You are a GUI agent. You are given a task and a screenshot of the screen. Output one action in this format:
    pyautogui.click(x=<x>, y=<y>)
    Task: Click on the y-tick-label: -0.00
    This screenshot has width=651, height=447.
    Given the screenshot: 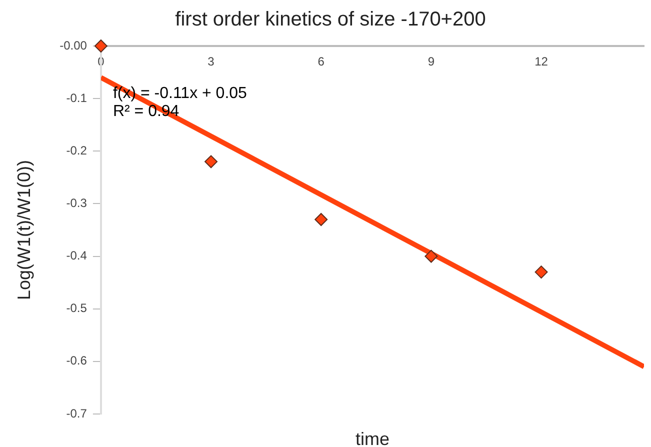 What is the action you would take?
    pyautogui.click(x=74, y=45)
    